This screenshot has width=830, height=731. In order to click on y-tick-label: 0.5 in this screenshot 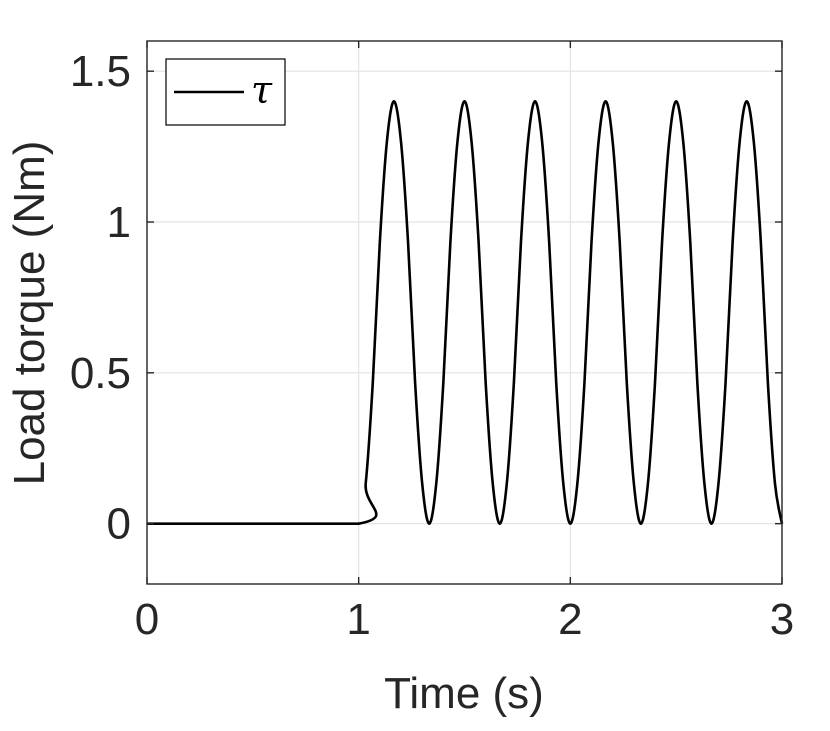, I will do `click(100, 373)`.